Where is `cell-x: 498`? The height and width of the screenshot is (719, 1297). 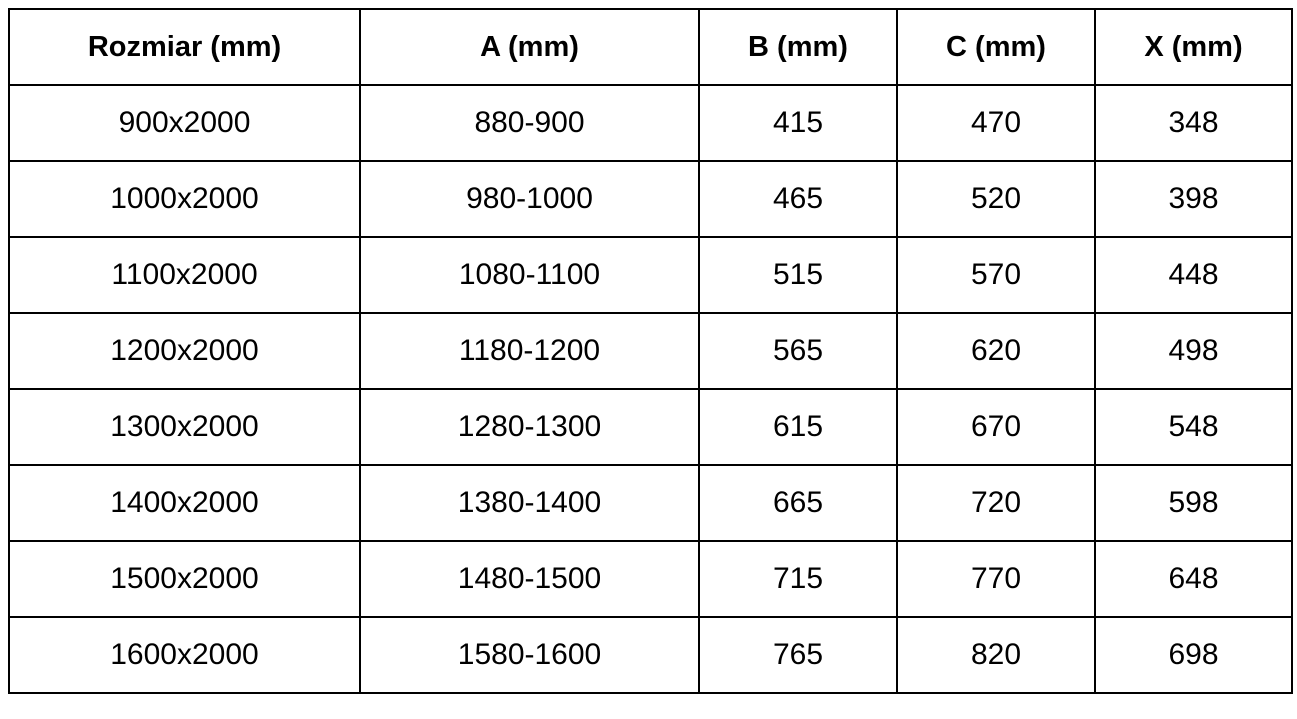
cell-x: 498 is located at coordinates (1193, 351).